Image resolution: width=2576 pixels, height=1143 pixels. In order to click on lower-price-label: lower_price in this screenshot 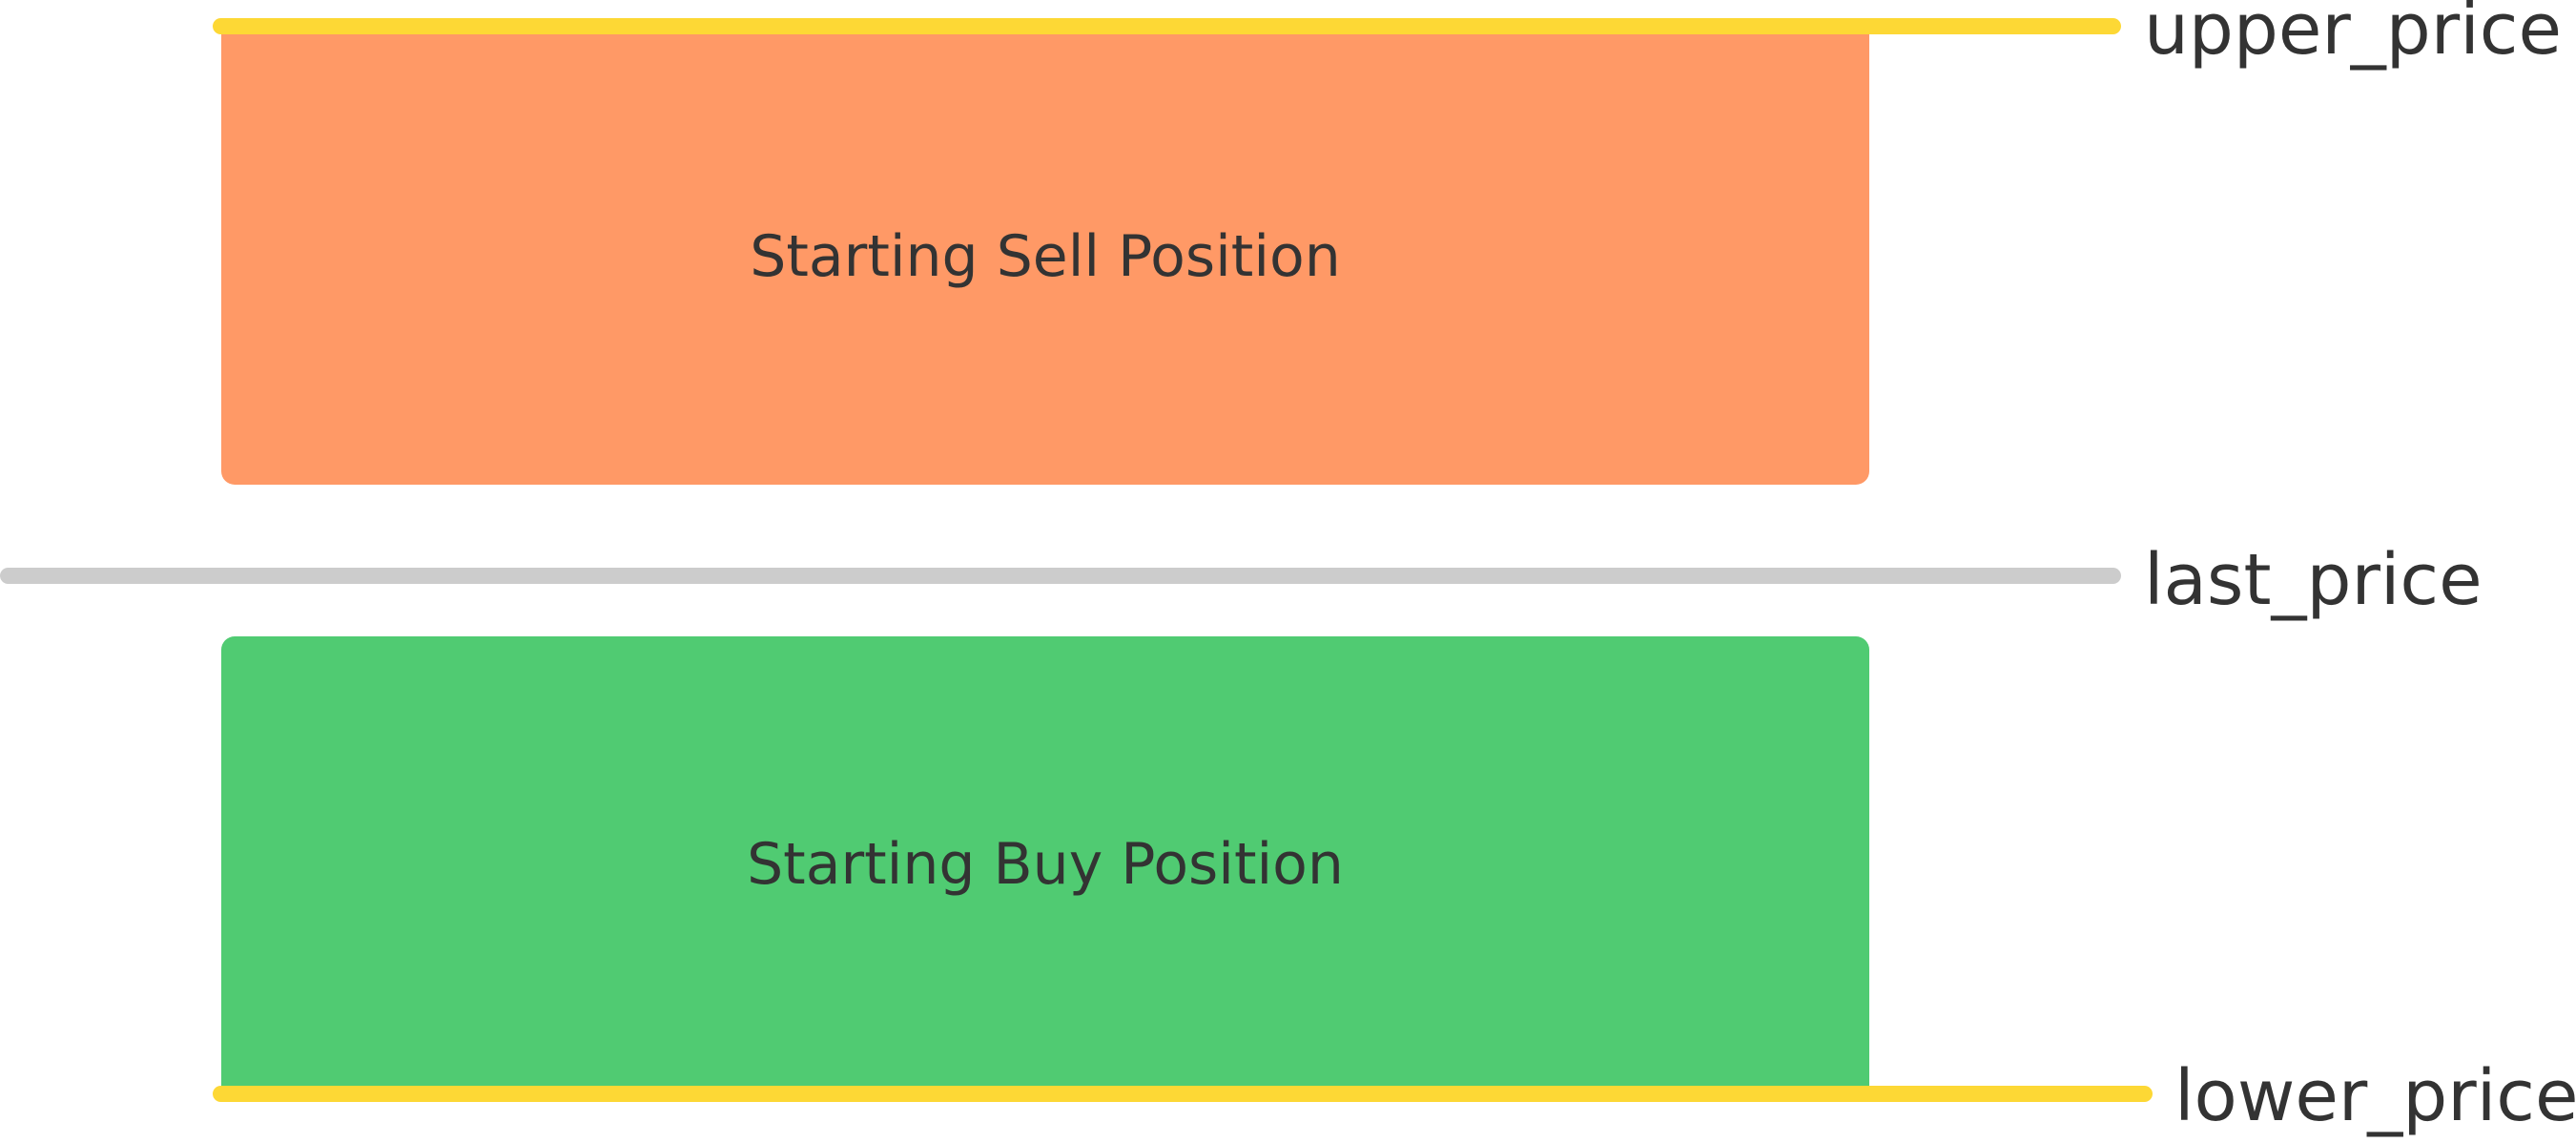, I will do `click(2375, 1096)`.